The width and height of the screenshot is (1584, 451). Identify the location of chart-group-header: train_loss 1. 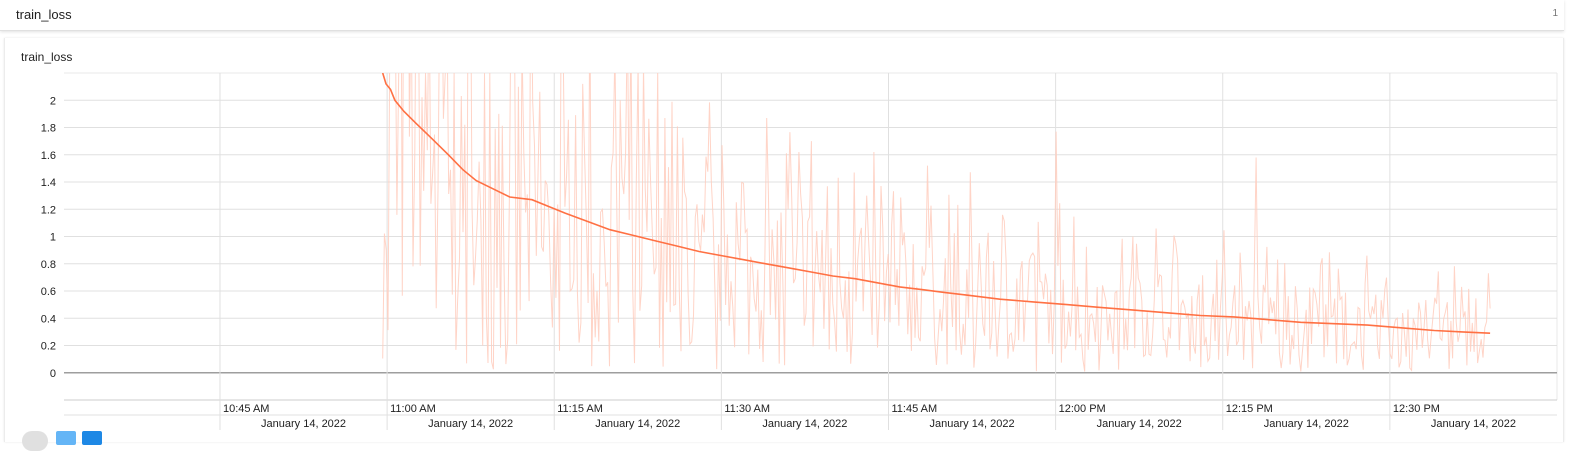
(782, 15).